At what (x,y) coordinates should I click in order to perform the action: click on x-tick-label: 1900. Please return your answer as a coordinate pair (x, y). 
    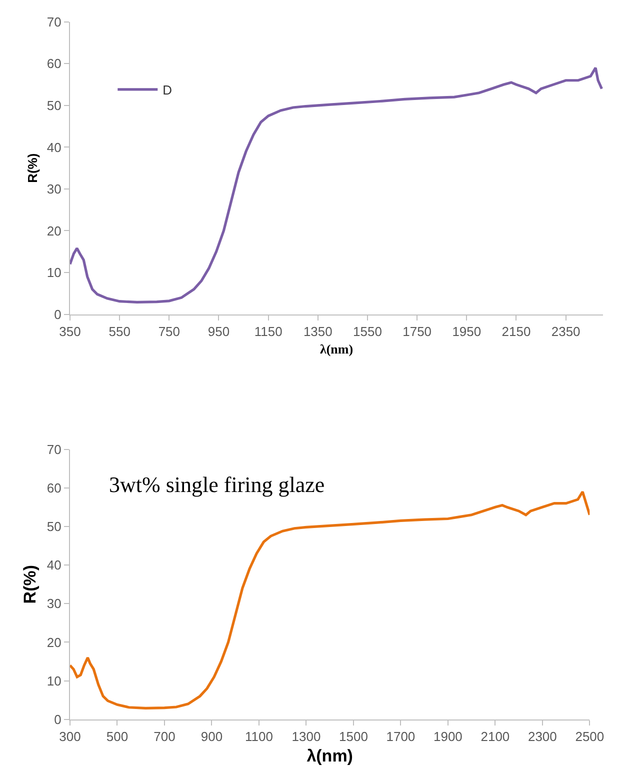
    Looking at the image, I should click on (447, 736).